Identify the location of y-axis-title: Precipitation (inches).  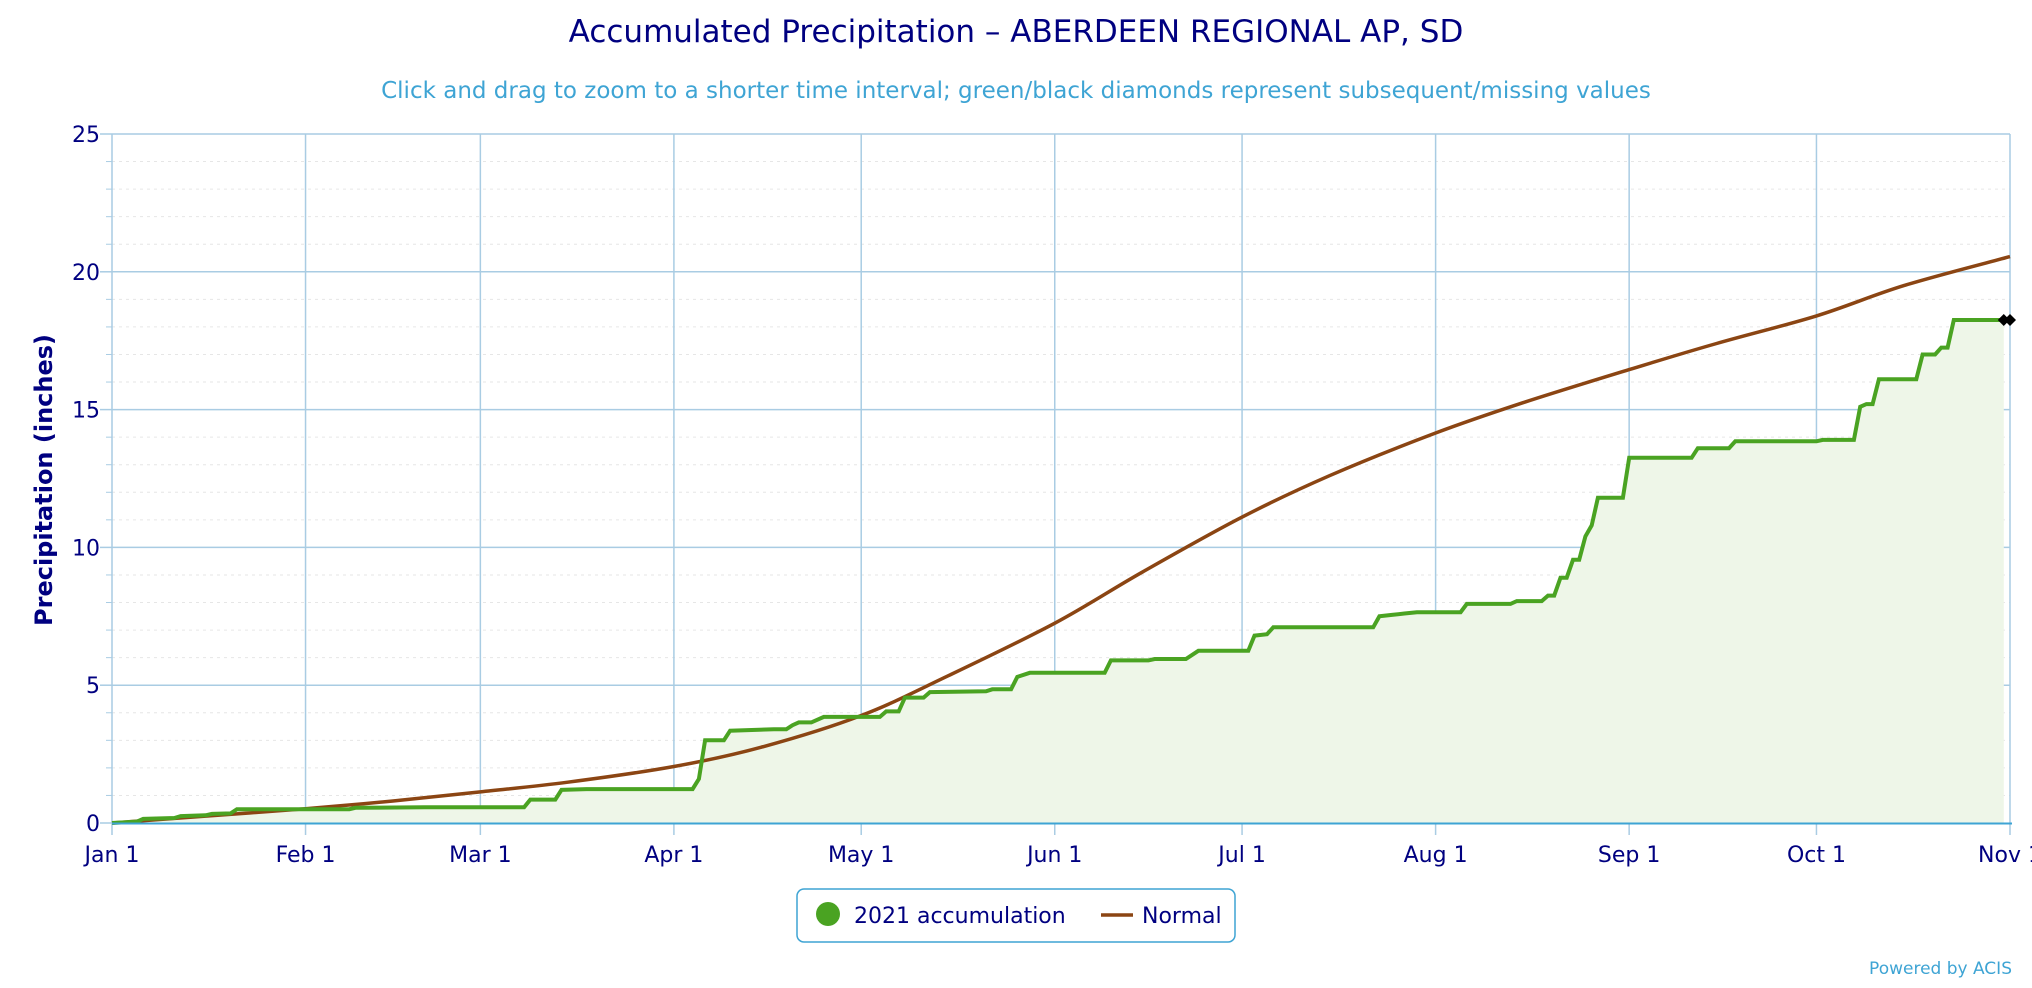
(44, 480).